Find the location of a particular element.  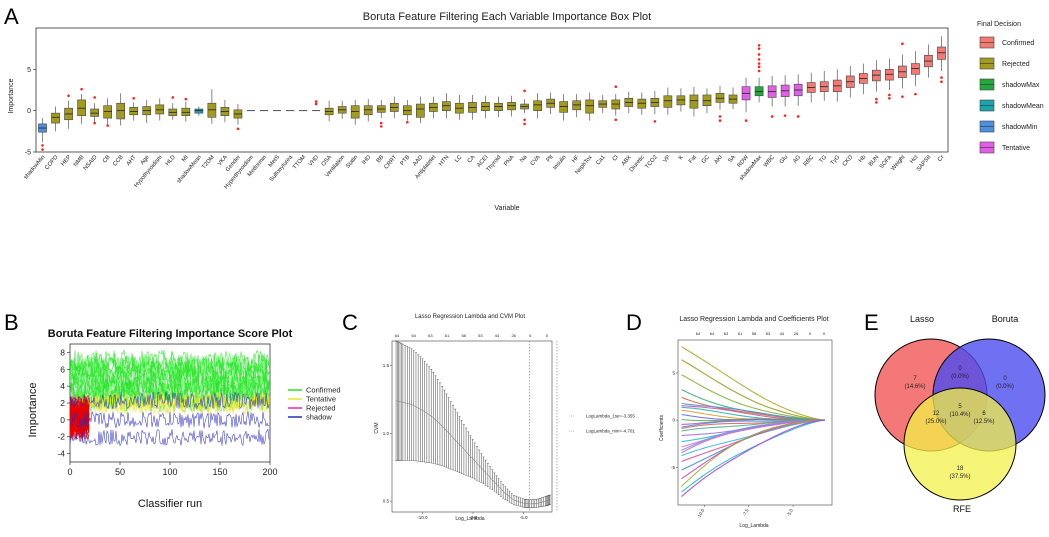

x-tick-label: shadowMean is located at coordinates (189, 169).